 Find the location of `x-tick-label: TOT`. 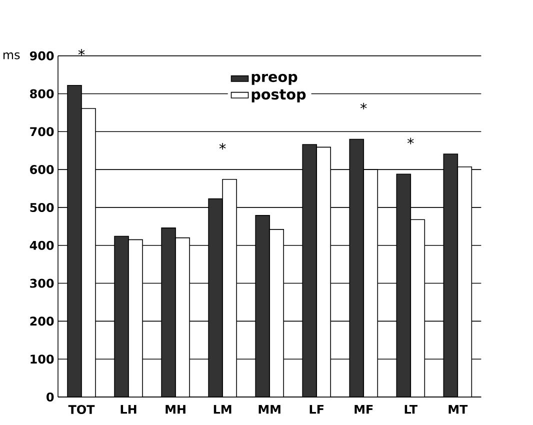

x-tick-label: TOT is located at coordinates (81, 409).